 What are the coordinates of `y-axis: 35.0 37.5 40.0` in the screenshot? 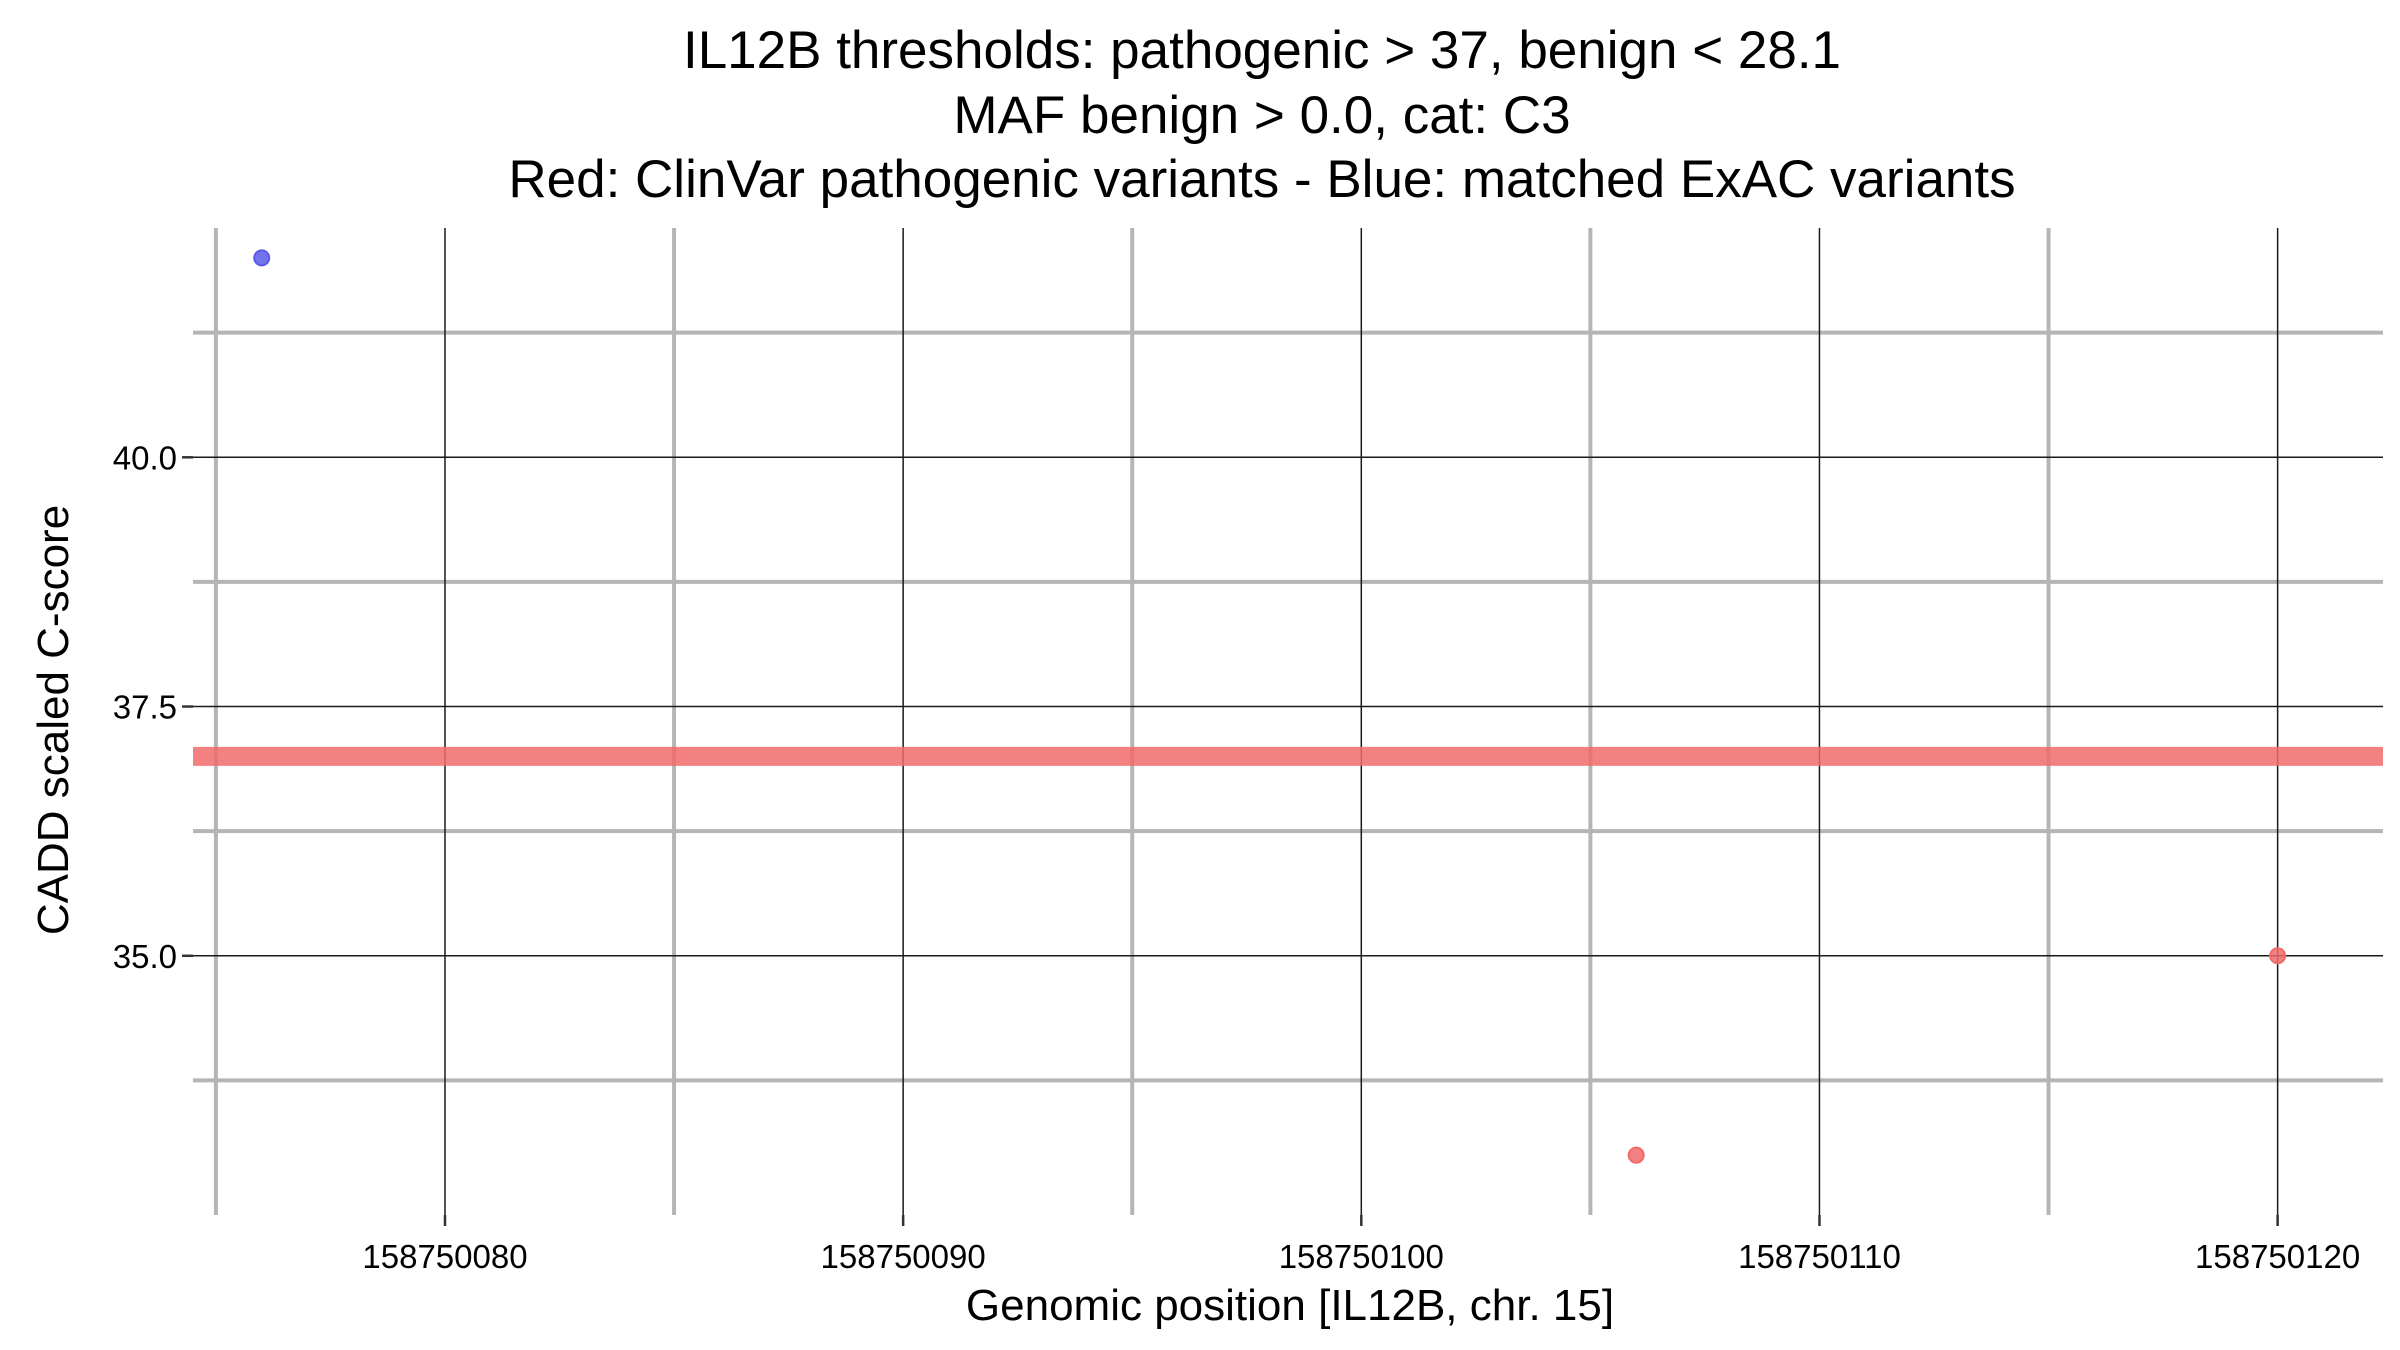 It's located at (153, 707).